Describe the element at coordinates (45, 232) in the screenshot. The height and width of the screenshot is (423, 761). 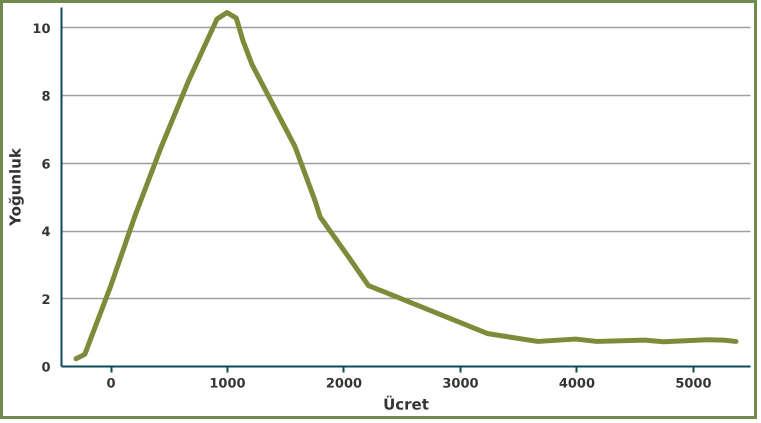
I see `y-tick-label: 4` at that location.